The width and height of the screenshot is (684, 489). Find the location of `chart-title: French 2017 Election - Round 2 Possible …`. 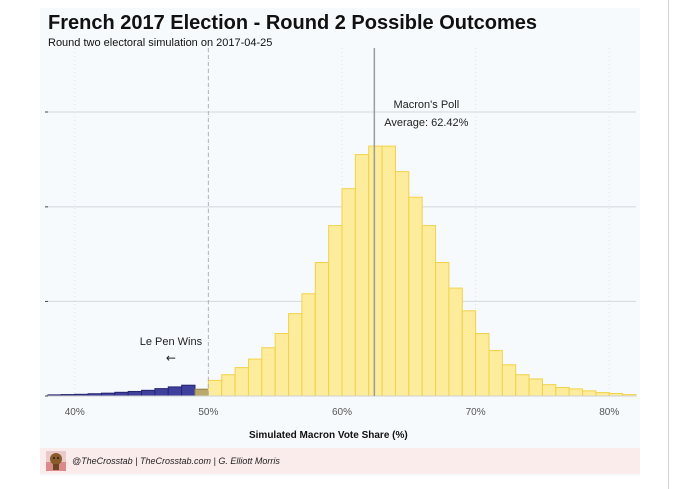

chart-title: French 2017 Election - Round 2 Possible … is located at coordinates (293, 23).